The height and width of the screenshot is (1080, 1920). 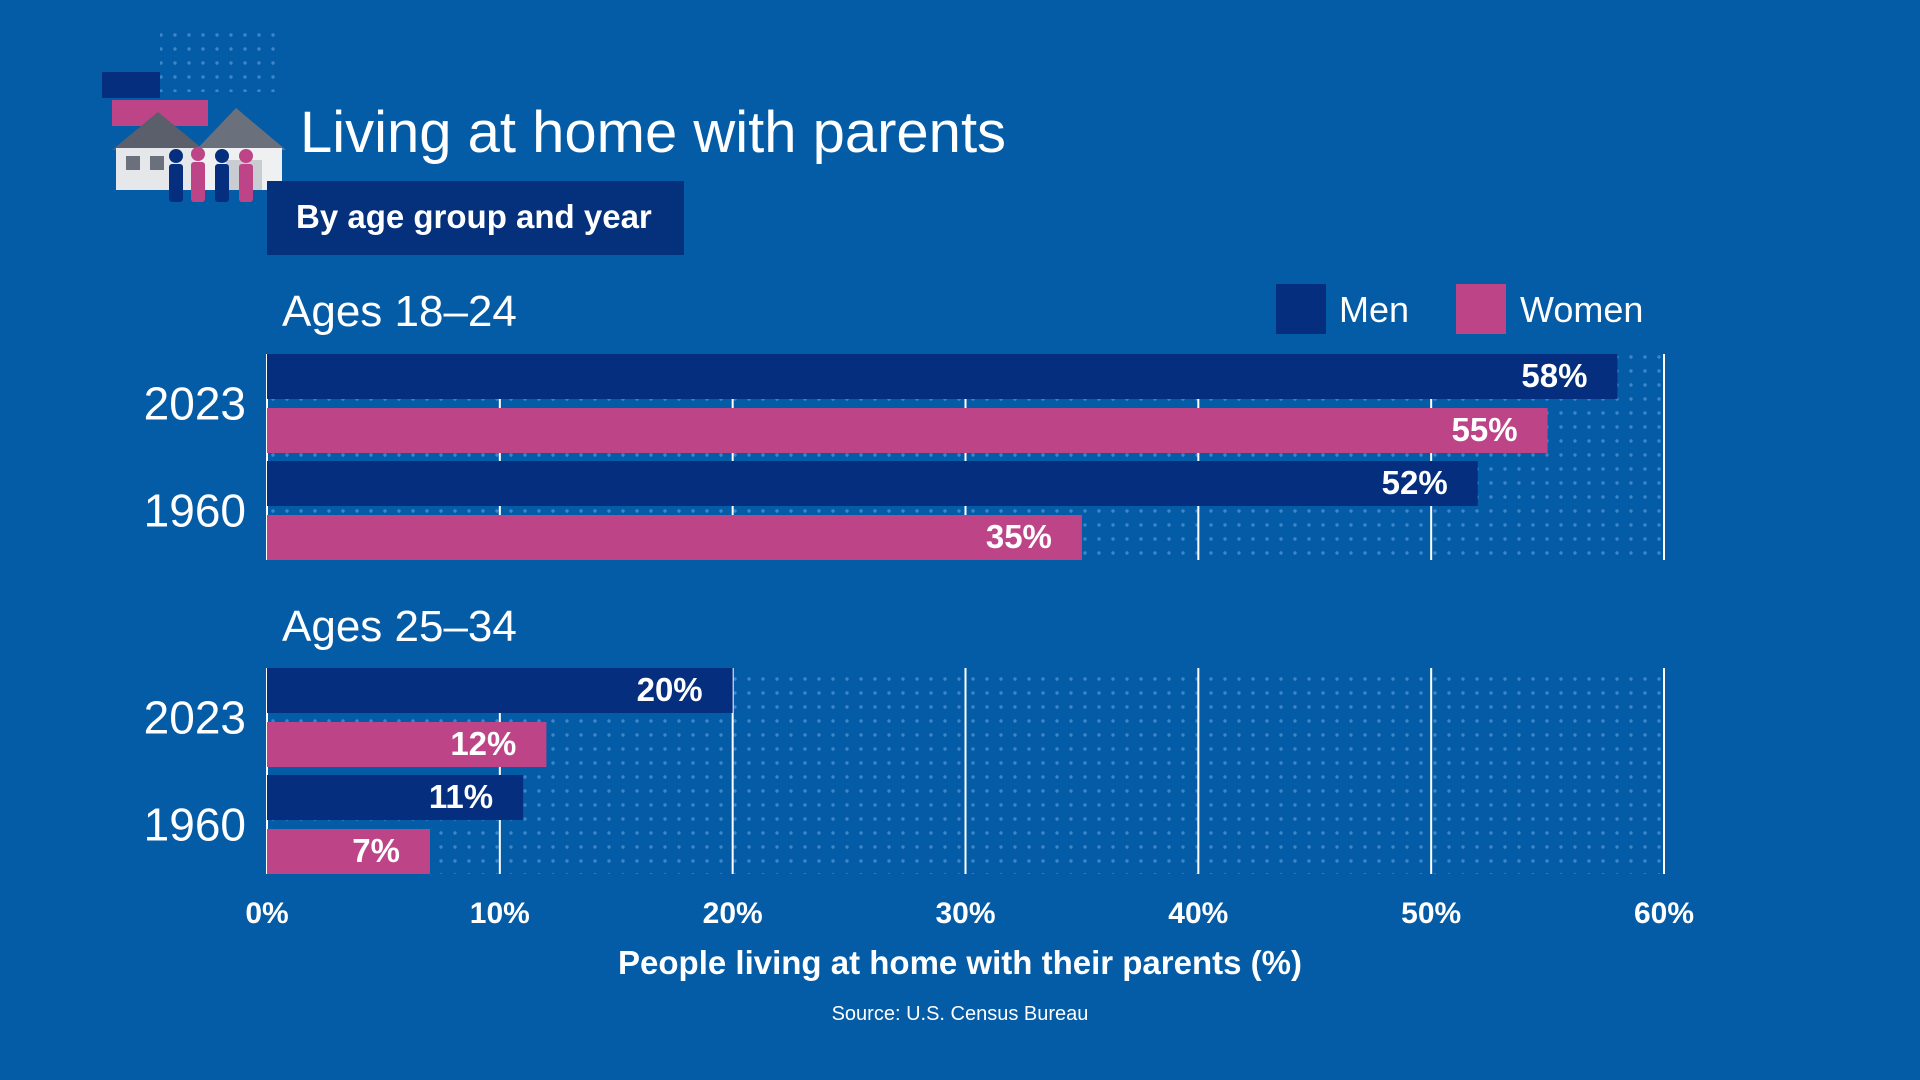 What do you see at coordinates (942, 457) in the screenshot?
I see `bars: 58%55%52% 35%` at bounding box center [942, 457].